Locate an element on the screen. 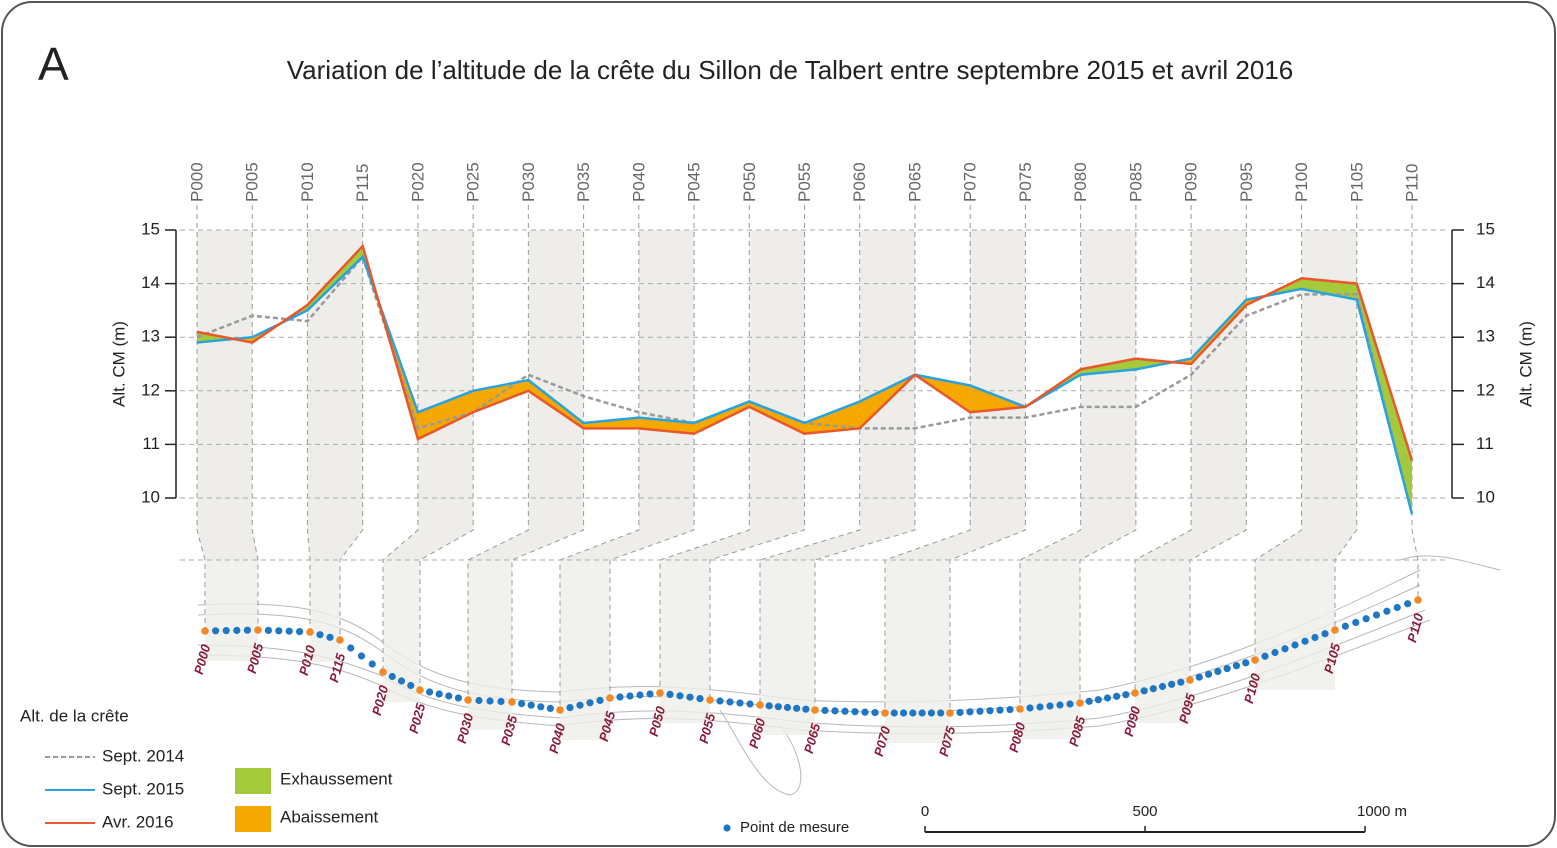 The width and height of the screenshot is (1557, 848). x-tick-label: P005 is located at coordinates (252, 182).